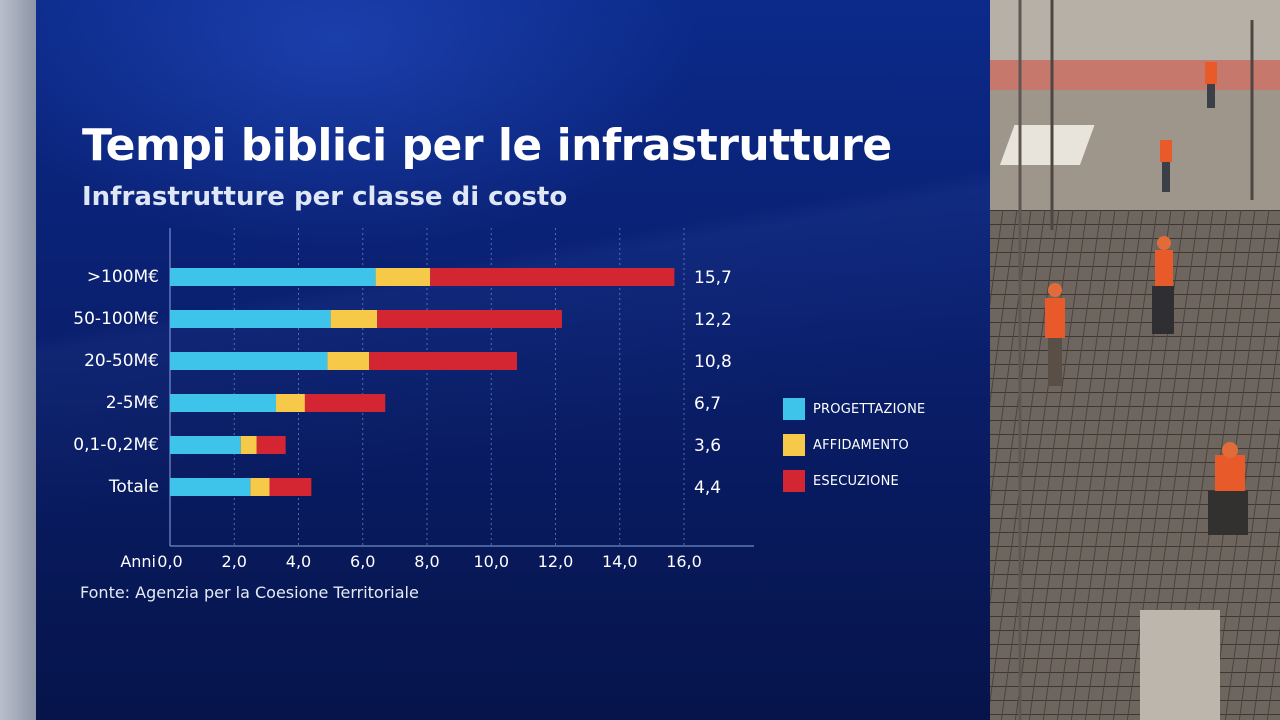  Describe the element at coordinates (487, 145) in the screenshot. I see `page-title: Tempi biblici per le infrastrutture` at that location.